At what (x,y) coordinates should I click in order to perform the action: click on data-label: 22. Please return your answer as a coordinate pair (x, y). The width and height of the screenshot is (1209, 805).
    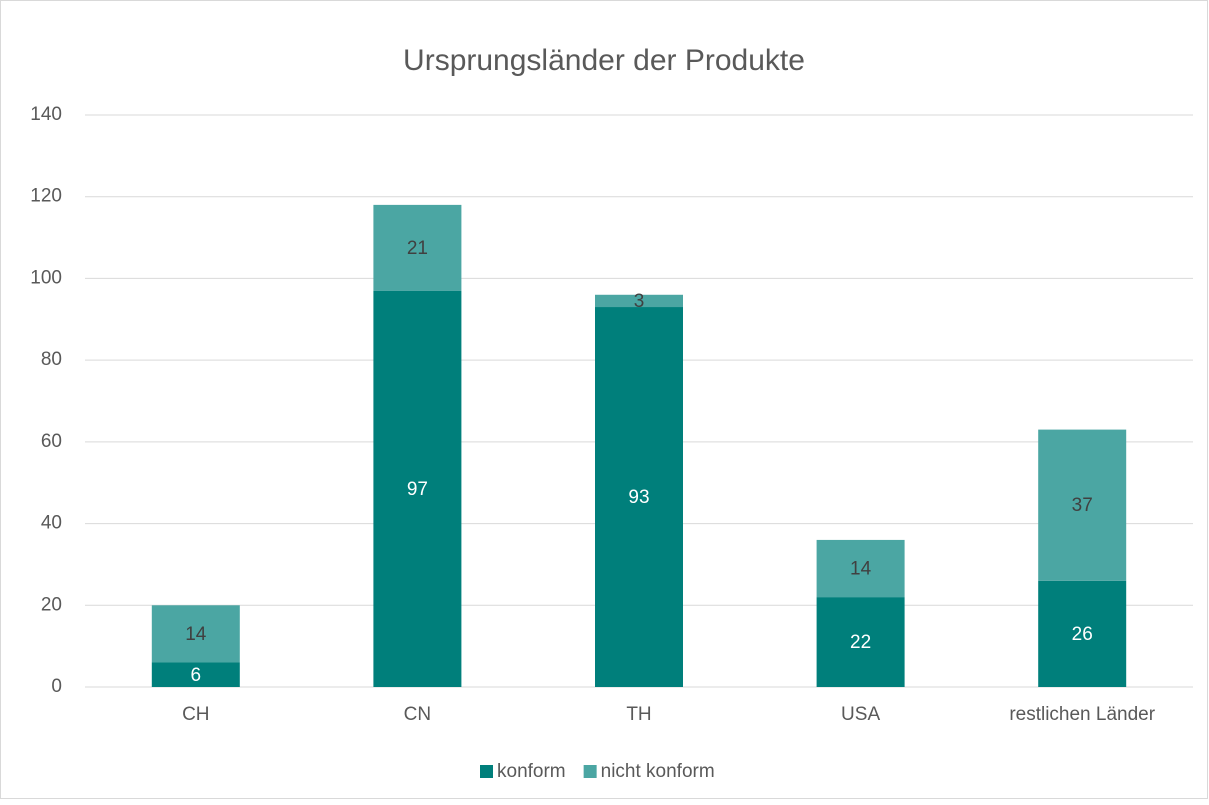
    Looking at the image, I should click on (860, 642).